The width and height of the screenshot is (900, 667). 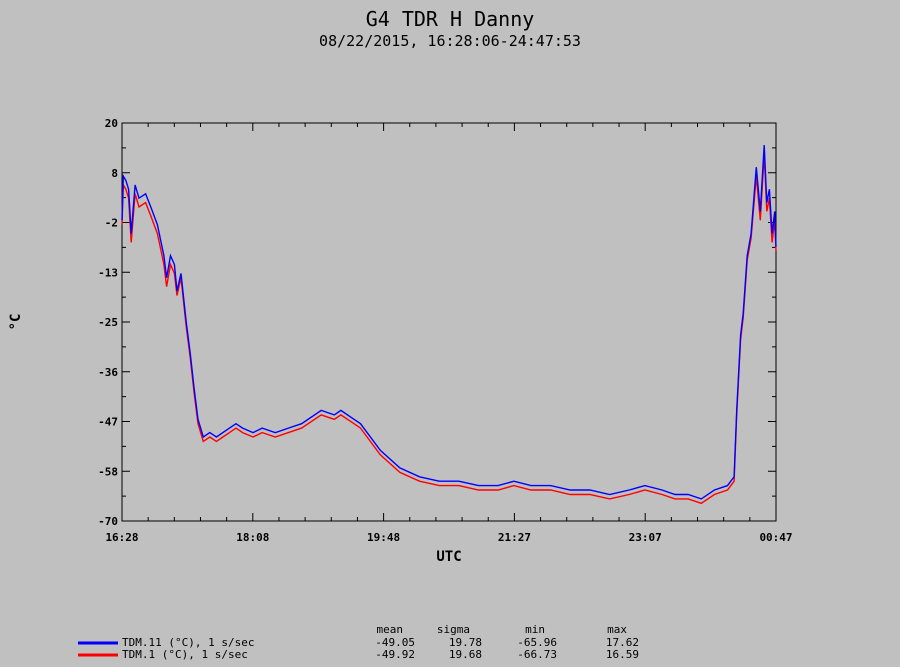 I want to click on stats-header: min, so click(x=535, y=629).